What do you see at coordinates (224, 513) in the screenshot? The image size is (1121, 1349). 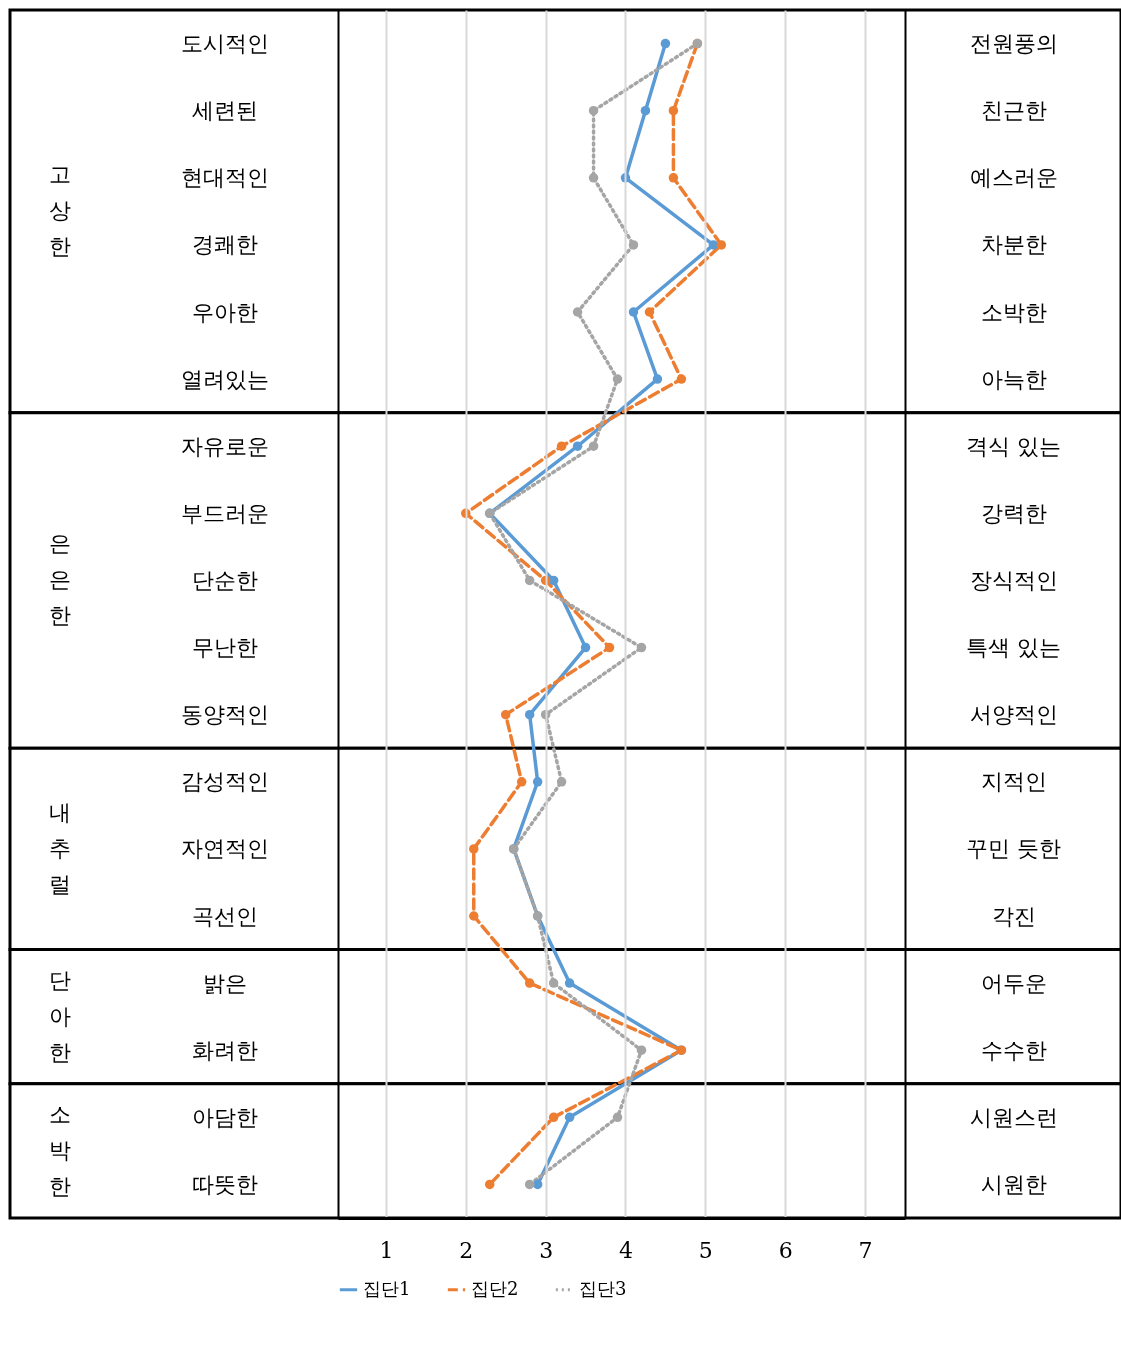 I see `y-tick-label: 부드러운` at bounding box center [224, 513].